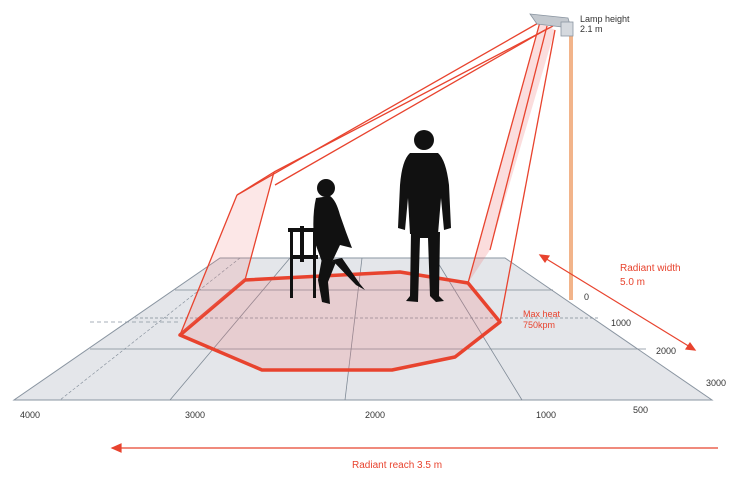 Image resolution: width=743 pixels, height=477 pixels. I want to click on x-tick-label: 3000, so click(195, 415).